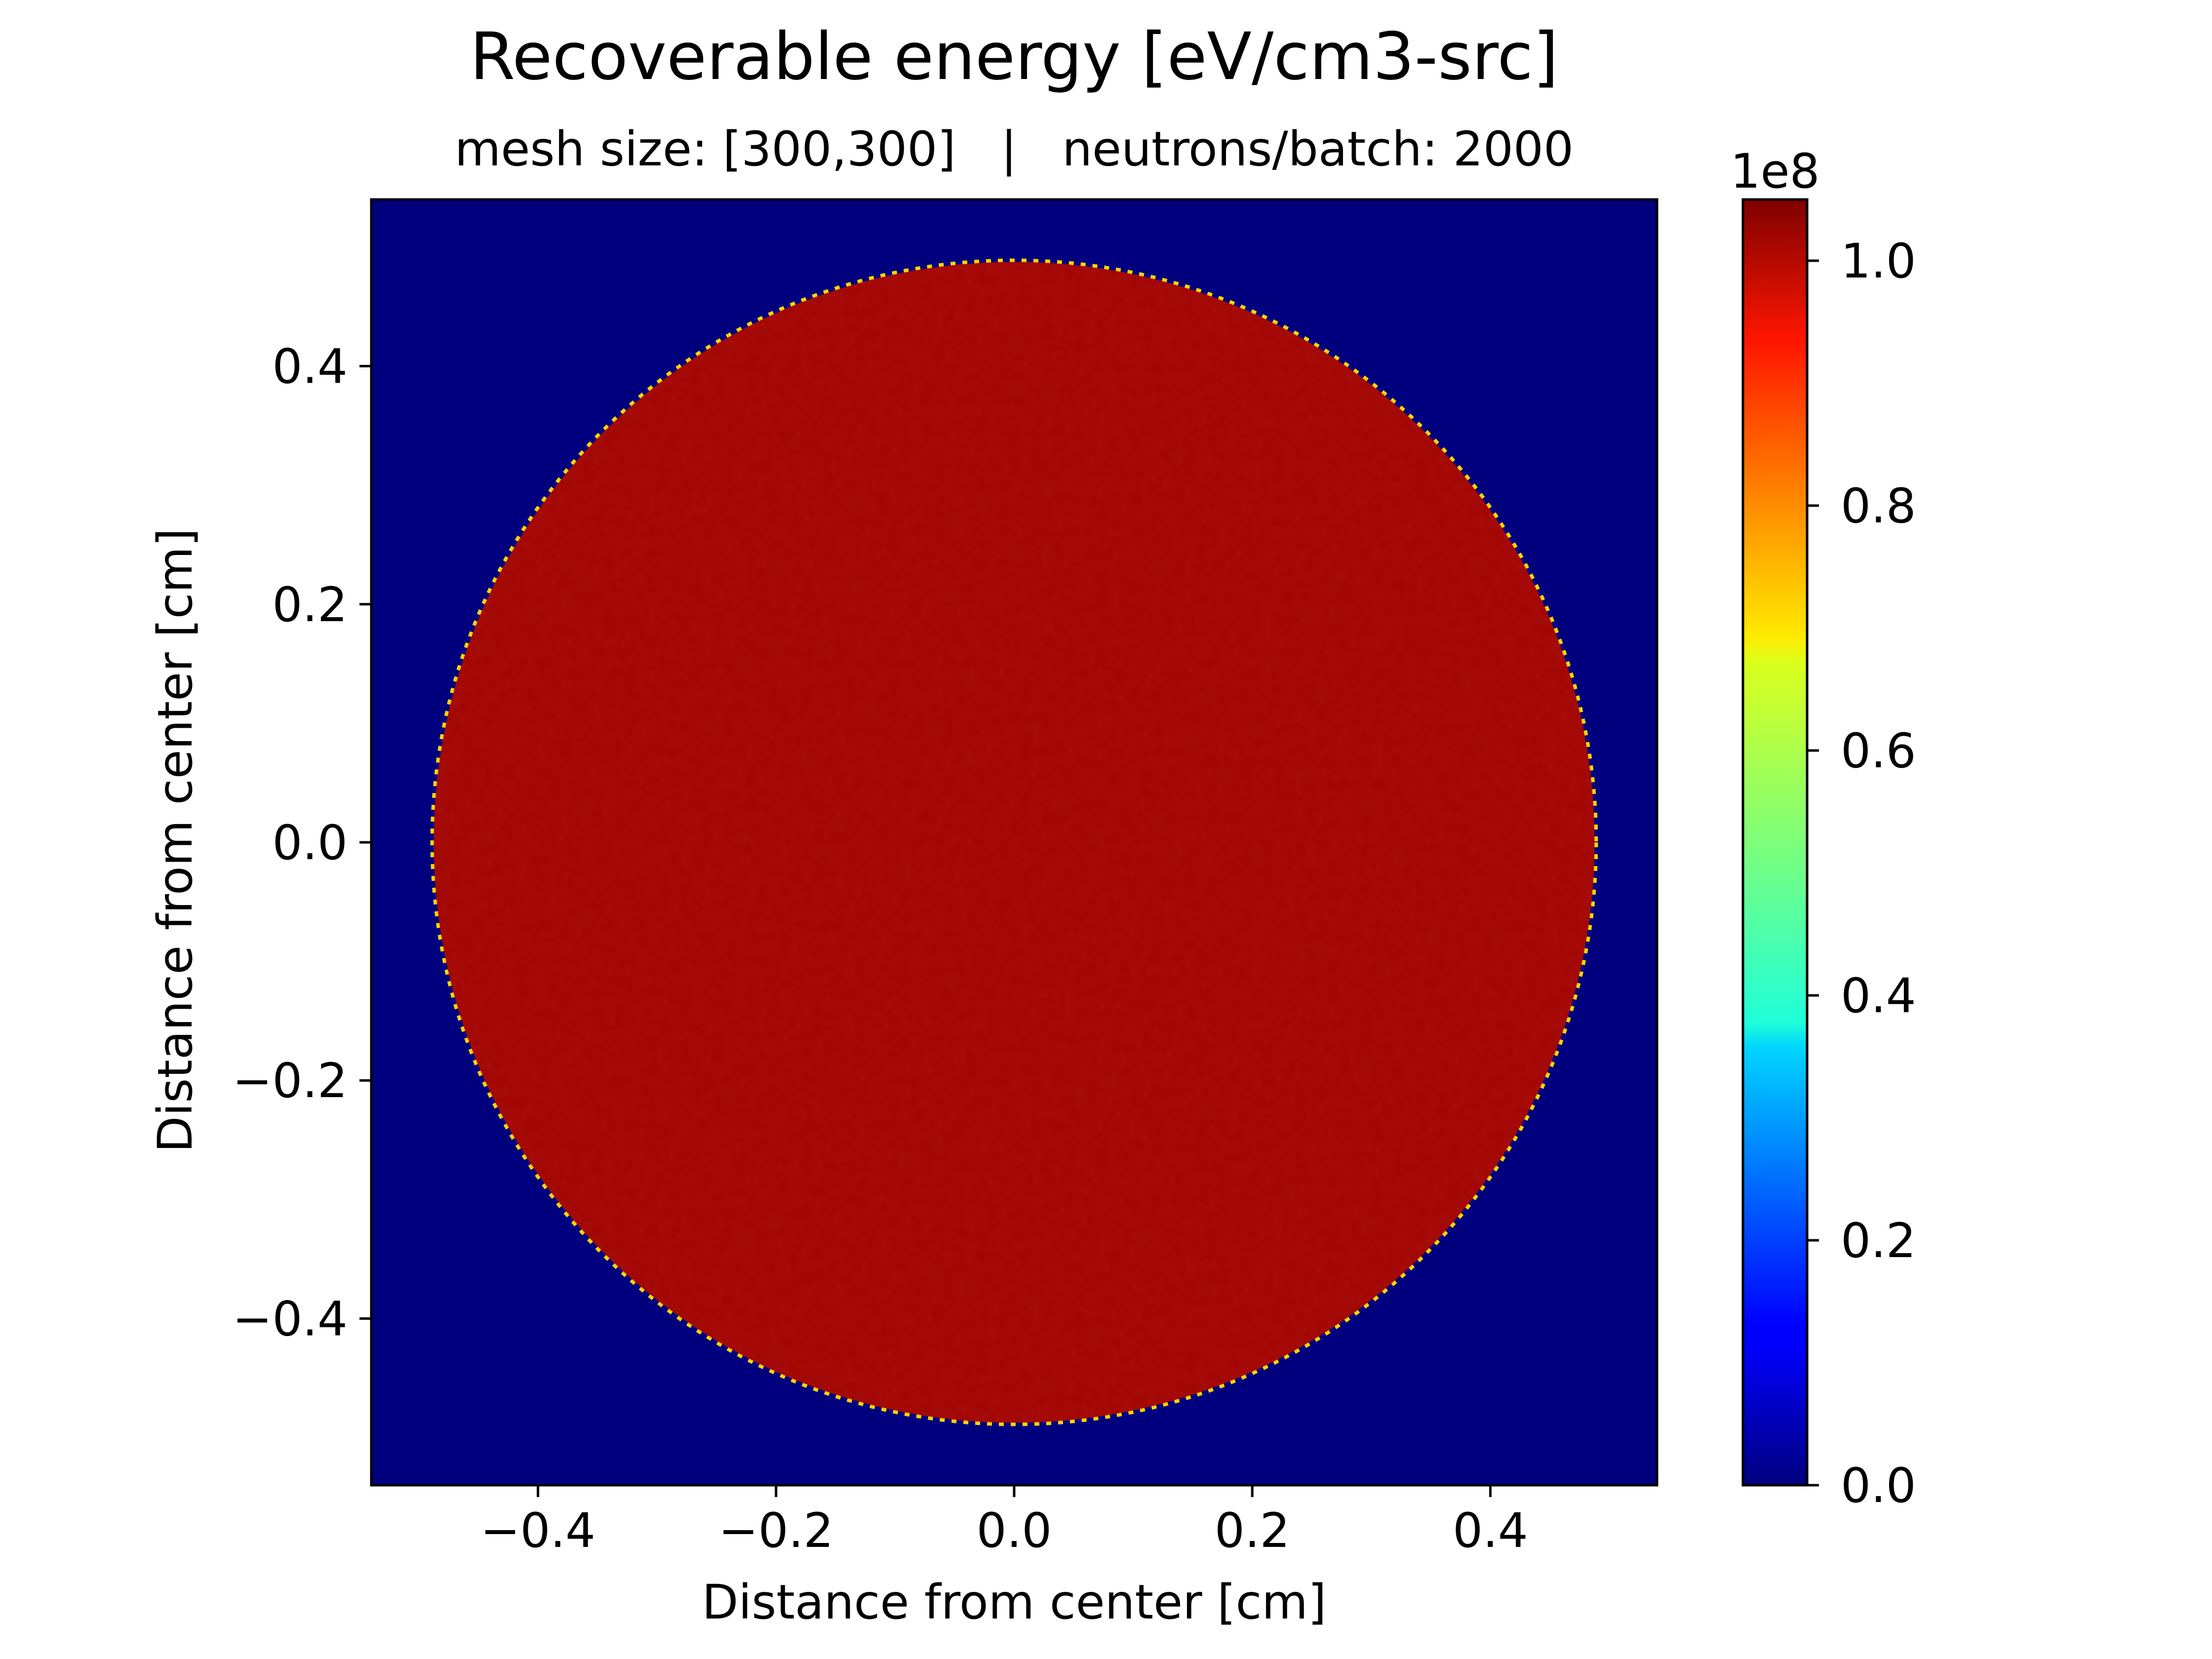  Describe the element at coordinates (1879, 506) in the screenshot. I see `colorbar-tick-label: 0.8` at that location.